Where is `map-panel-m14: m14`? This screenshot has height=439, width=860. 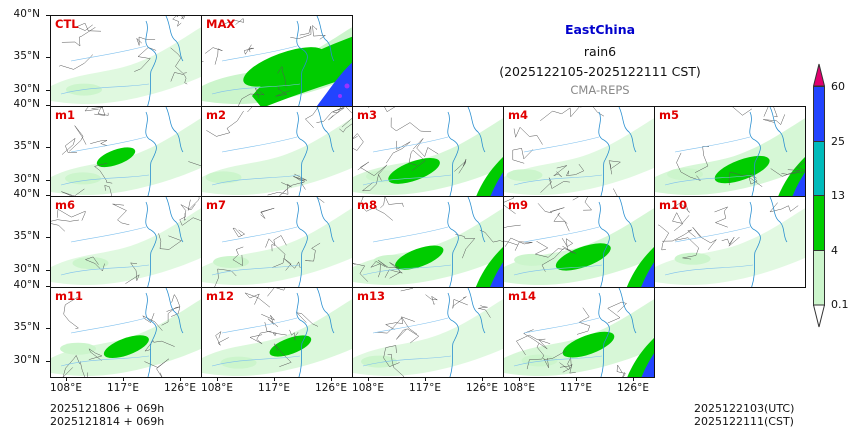
map-panel-m14: m14 is located at coordinates (579, 332).